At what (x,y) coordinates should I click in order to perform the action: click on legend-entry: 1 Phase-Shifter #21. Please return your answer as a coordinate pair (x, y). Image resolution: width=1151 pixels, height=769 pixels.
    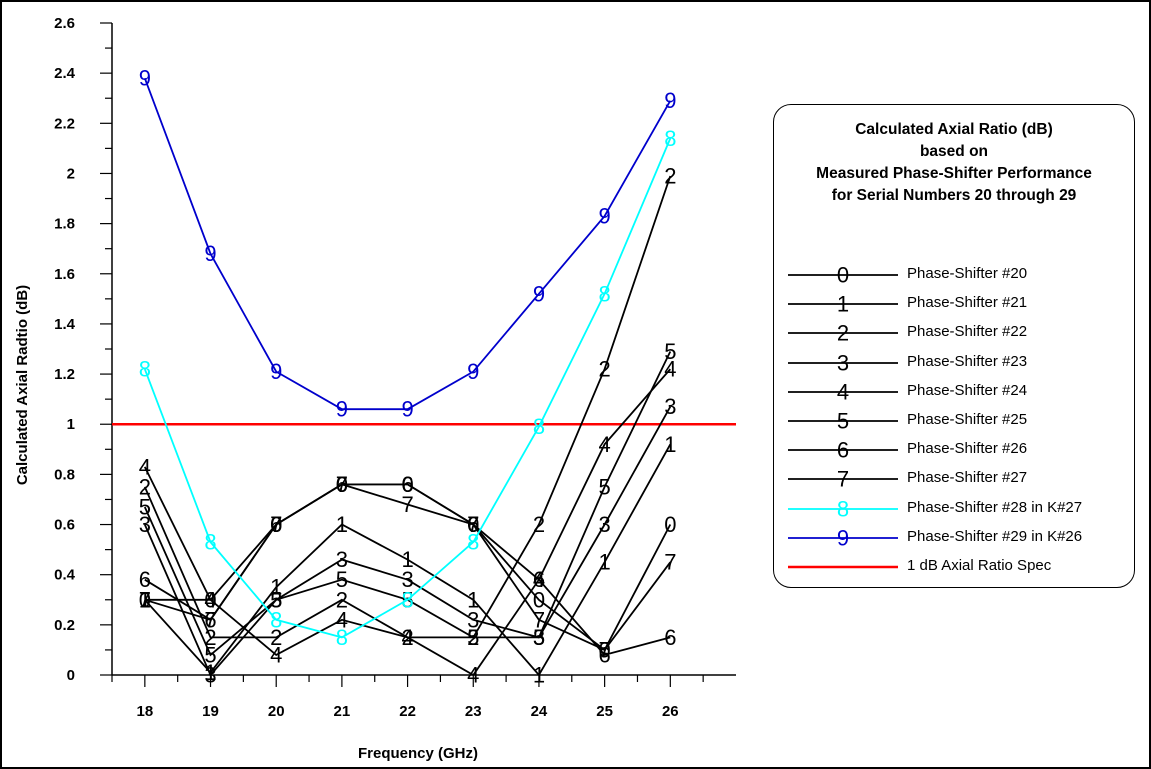
    Looking at the image, I should click on (954, 304).